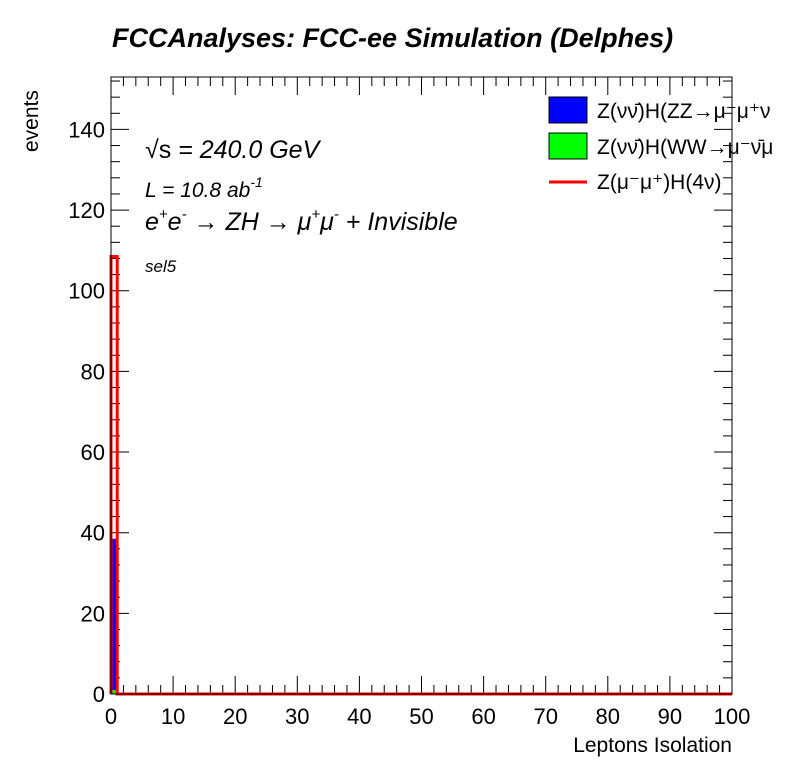 This screenshot has width=796, height=772. Describe the element at coordinates (93, 533) in the screenshot. I see `y-tick-label: 40` at that location.